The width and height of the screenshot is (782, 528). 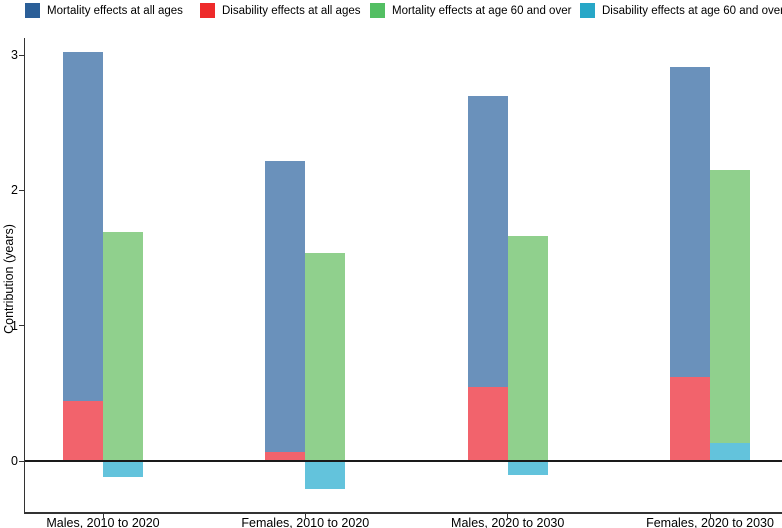 I want to click on legend-swatch-mortality-60-over, so click(x=377, y=10).